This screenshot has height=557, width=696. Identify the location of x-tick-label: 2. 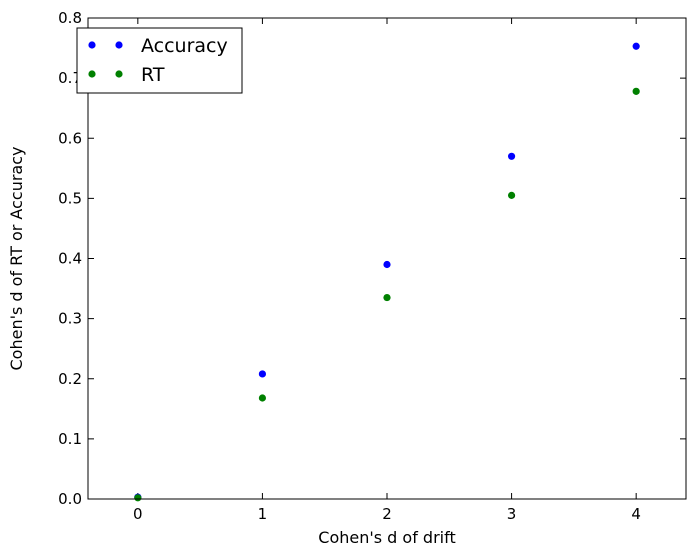
(387, 514).